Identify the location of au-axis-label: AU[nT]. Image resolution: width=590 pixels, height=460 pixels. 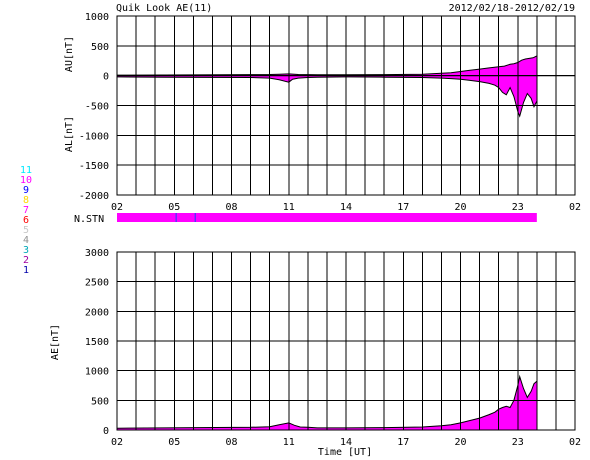
(69, 54).